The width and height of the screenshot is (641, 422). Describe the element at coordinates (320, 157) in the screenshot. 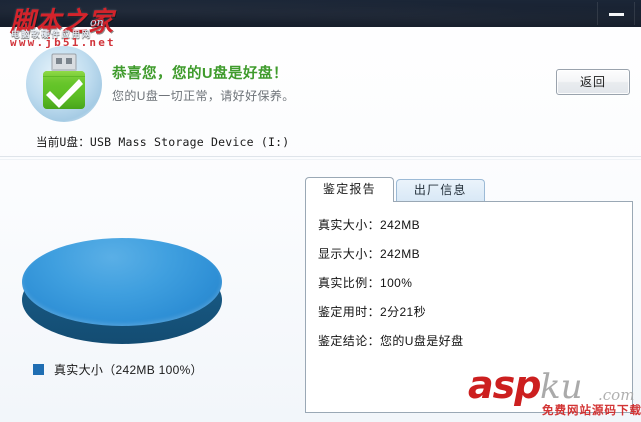

I see `section-divider` at that location.